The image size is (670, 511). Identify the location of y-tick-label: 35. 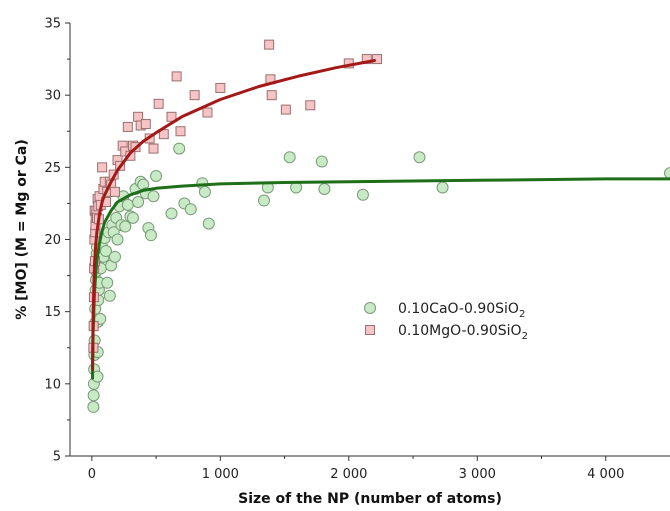
(52, 24).